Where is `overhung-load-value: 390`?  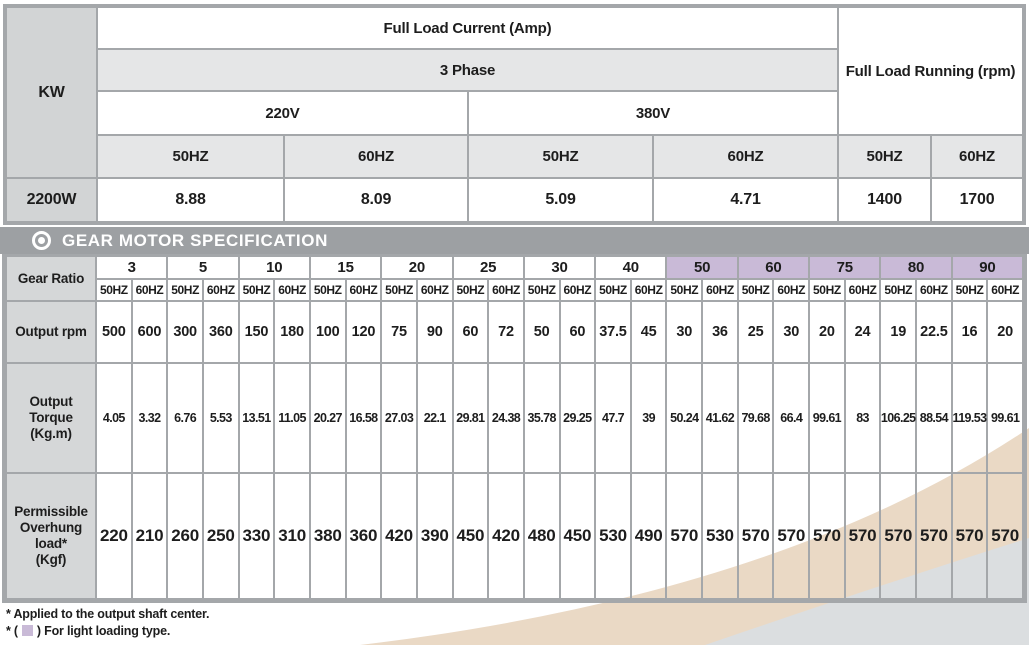
overhung-load-value: 390 is located at coordinates (434, 536).